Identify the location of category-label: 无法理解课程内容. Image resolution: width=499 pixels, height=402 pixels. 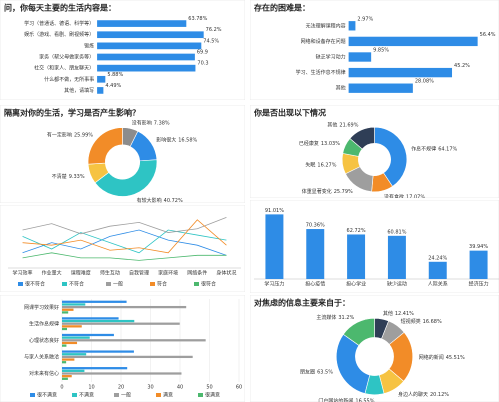
(326, 25).